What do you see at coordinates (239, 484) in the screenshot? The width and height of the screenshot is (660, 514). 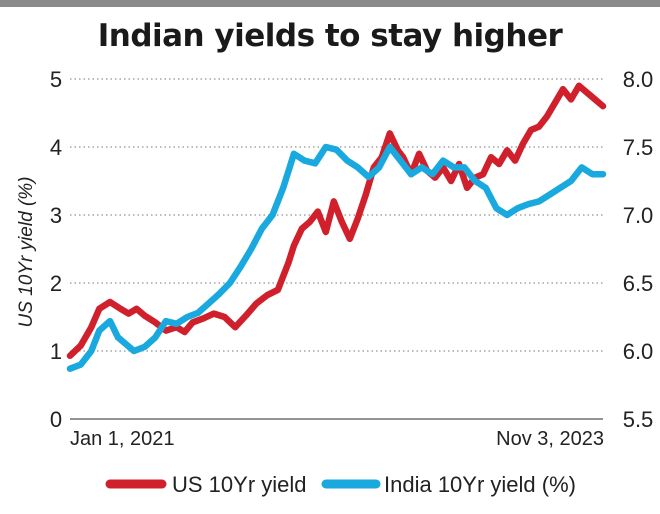 I see `legend-label-us: US 10Yr yield` at bounding box center [239, 484].